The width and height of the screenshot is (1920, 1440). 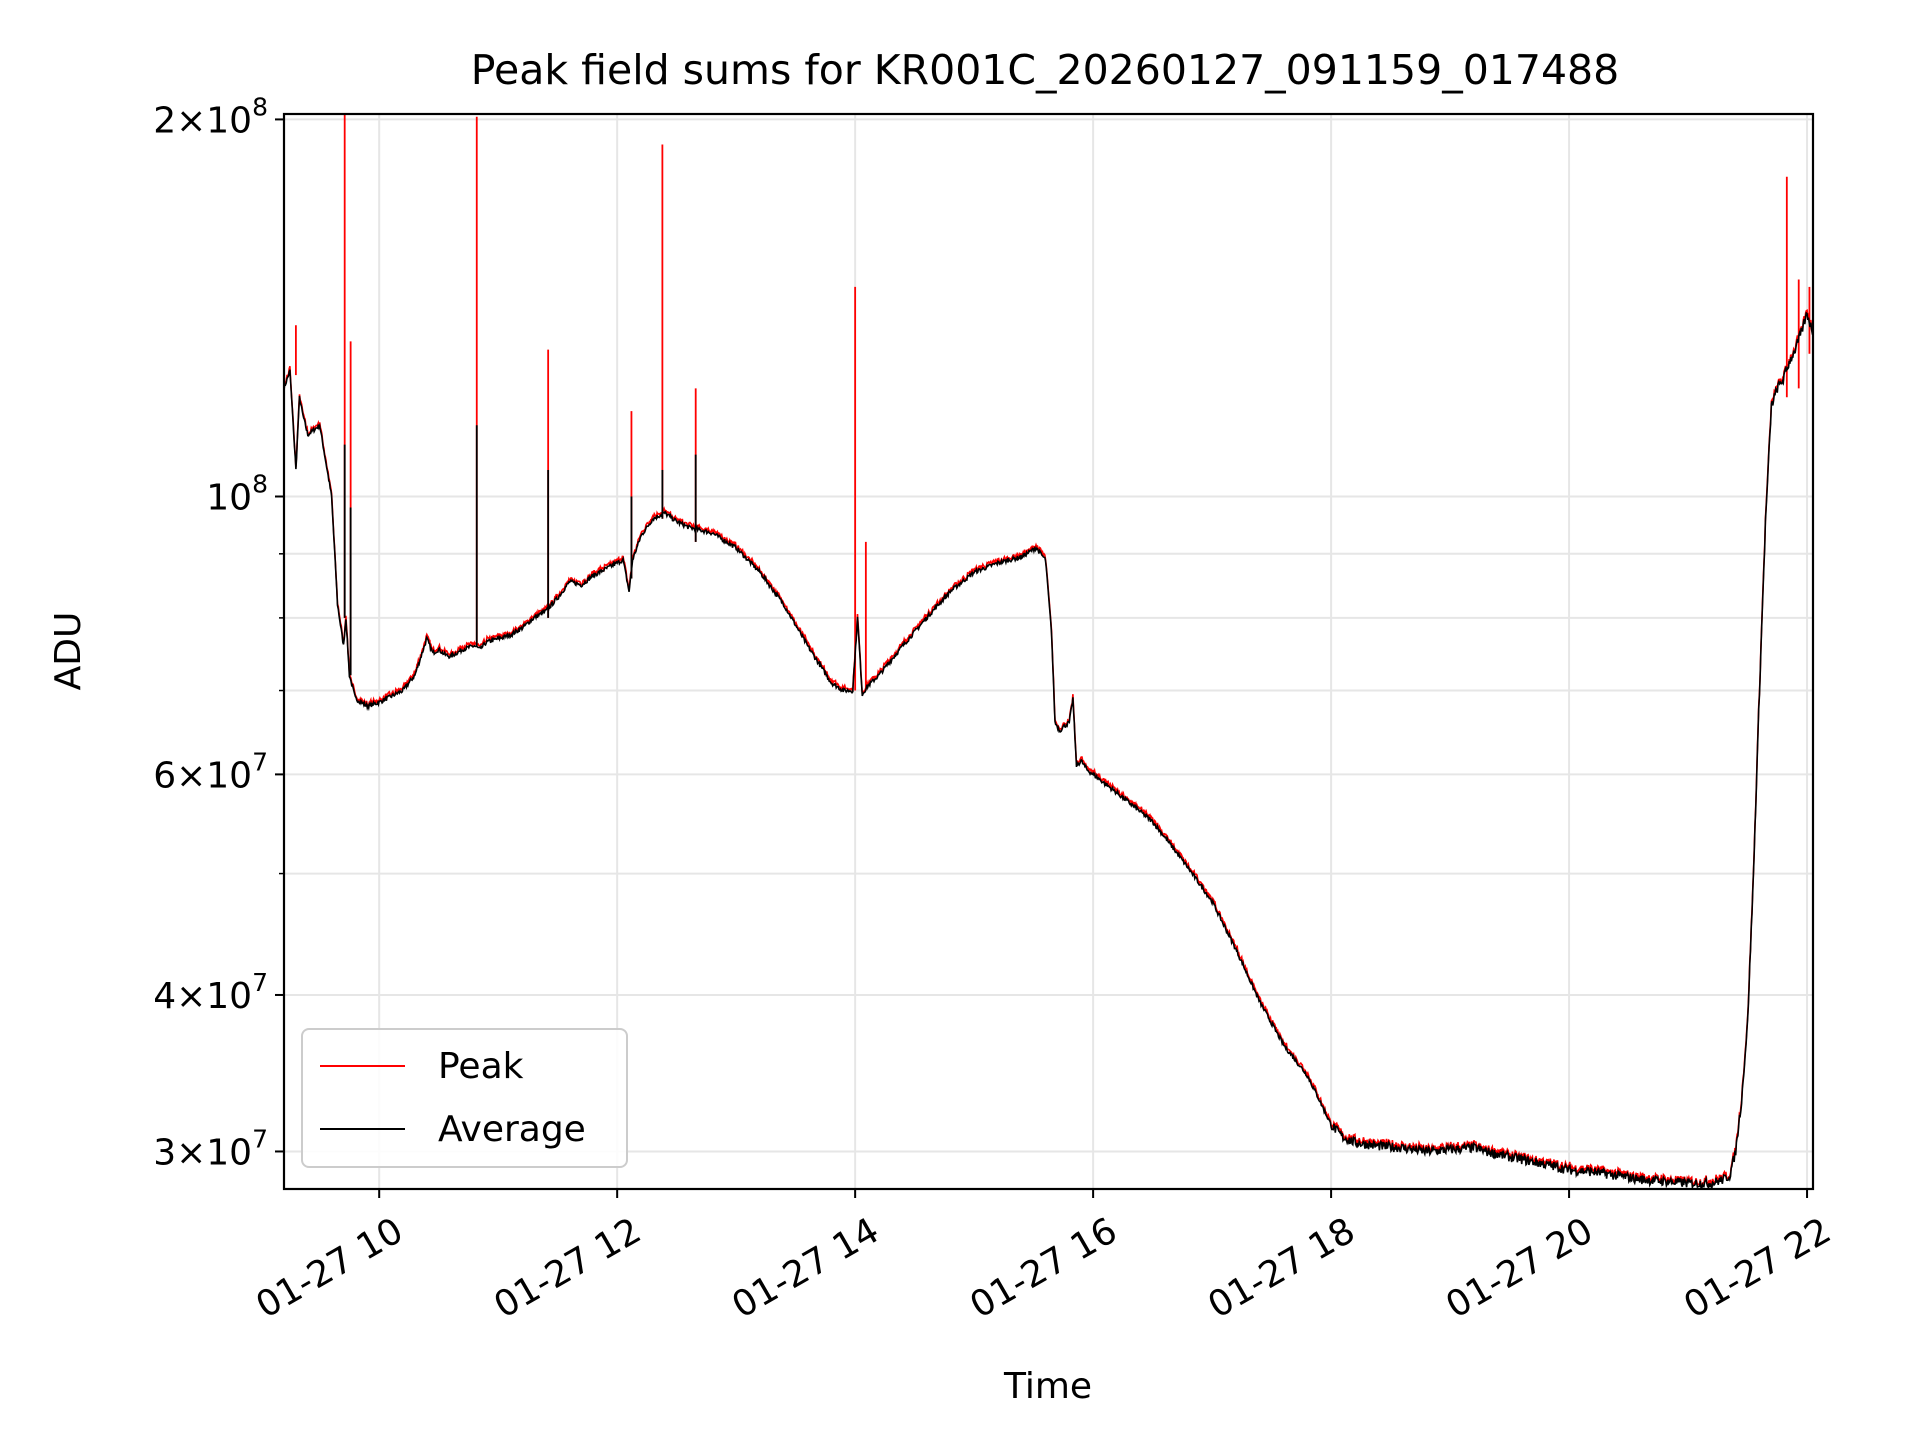 I want to click on legend: Peak Average, so click(x=464, y=1098).